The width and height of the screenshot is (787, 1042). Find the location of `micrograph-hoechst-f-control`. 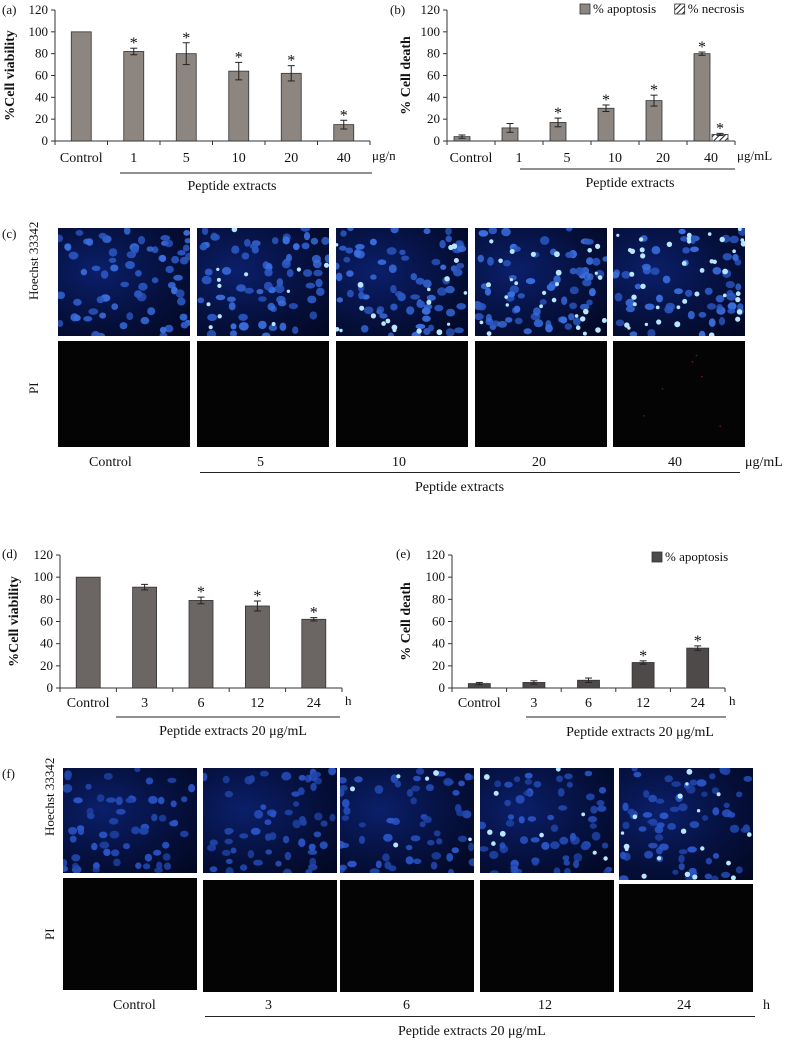

micrograph-hoechst-f-control is located at coordinates (130, 820).